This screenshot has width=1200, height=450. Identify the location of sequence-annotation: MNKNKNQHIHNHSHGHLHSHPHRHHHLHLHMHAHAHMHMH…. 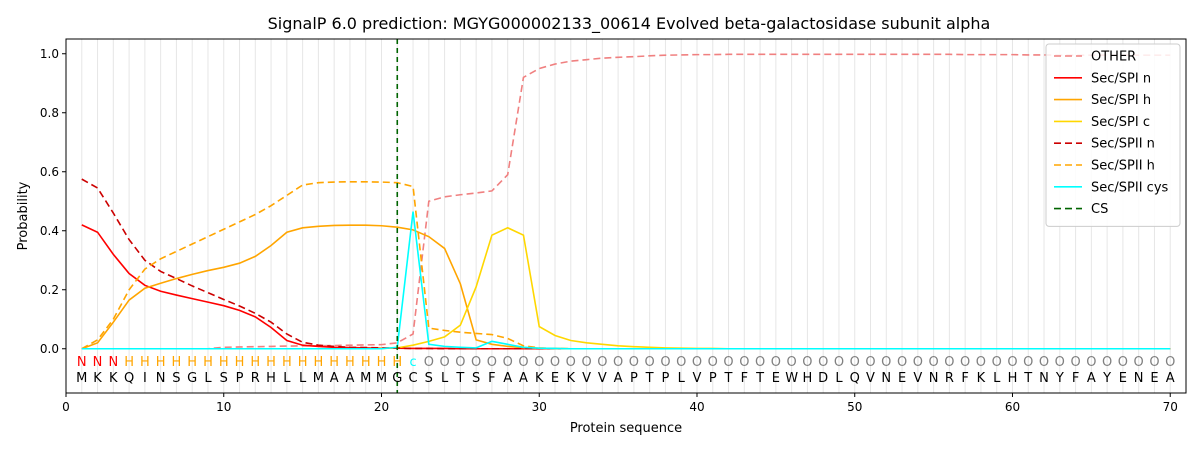
(625, 370).